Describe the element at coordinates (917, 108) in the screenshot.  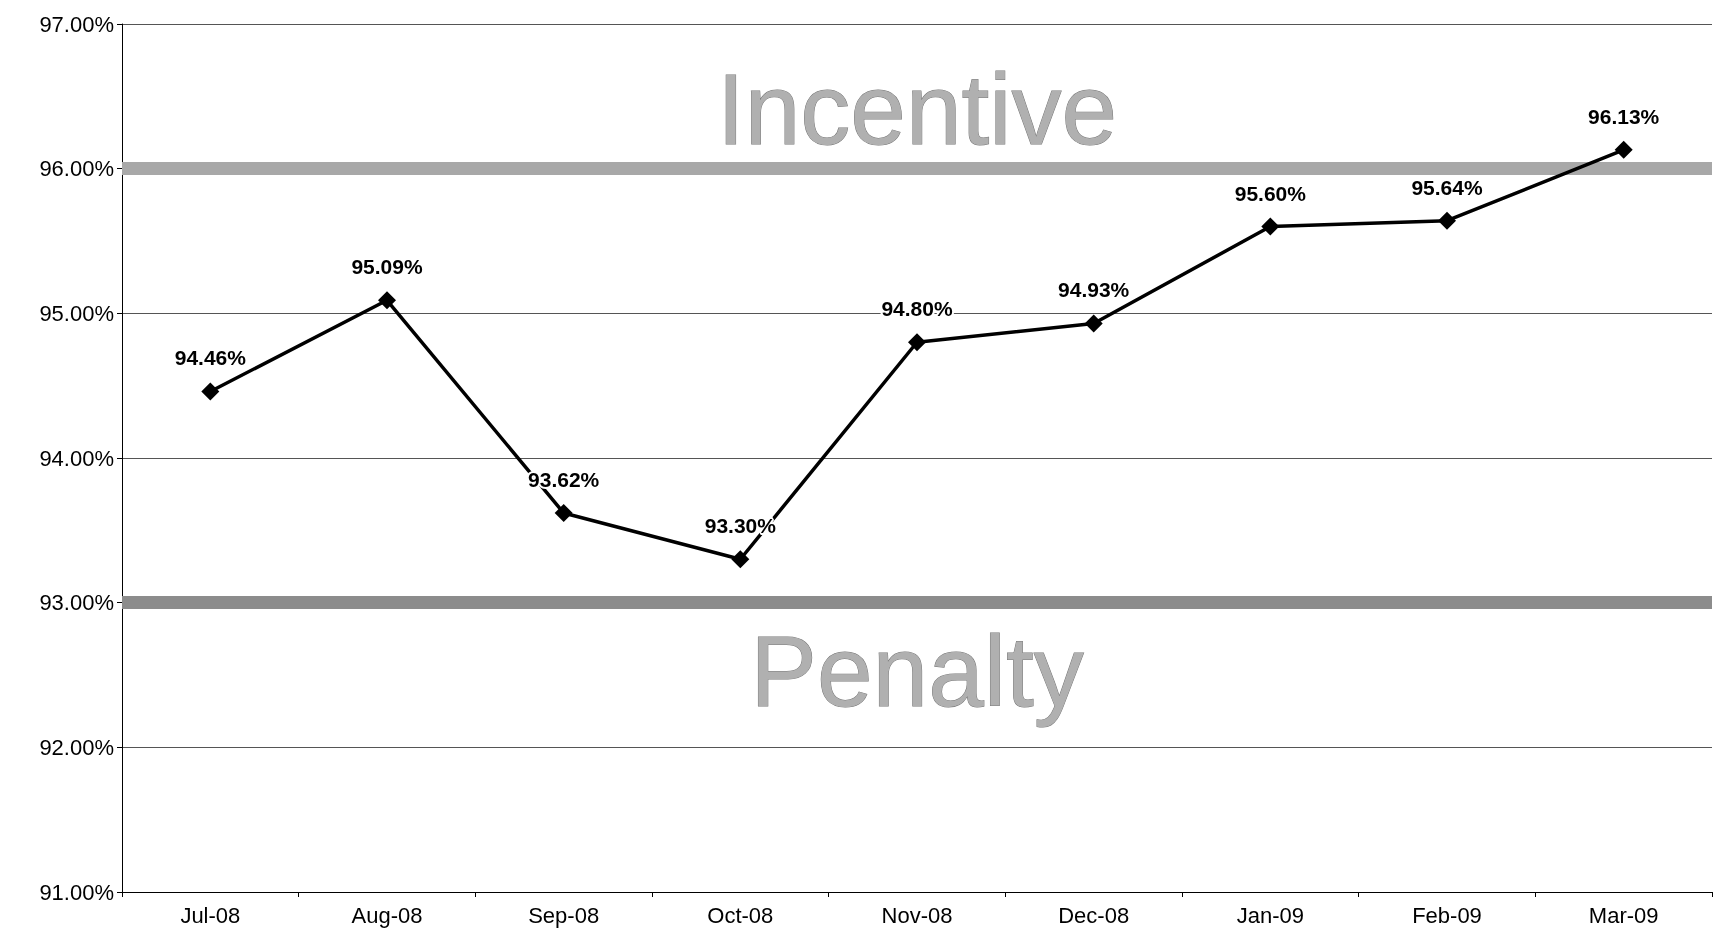
I see `ref-line-label: Incentive` at that location.